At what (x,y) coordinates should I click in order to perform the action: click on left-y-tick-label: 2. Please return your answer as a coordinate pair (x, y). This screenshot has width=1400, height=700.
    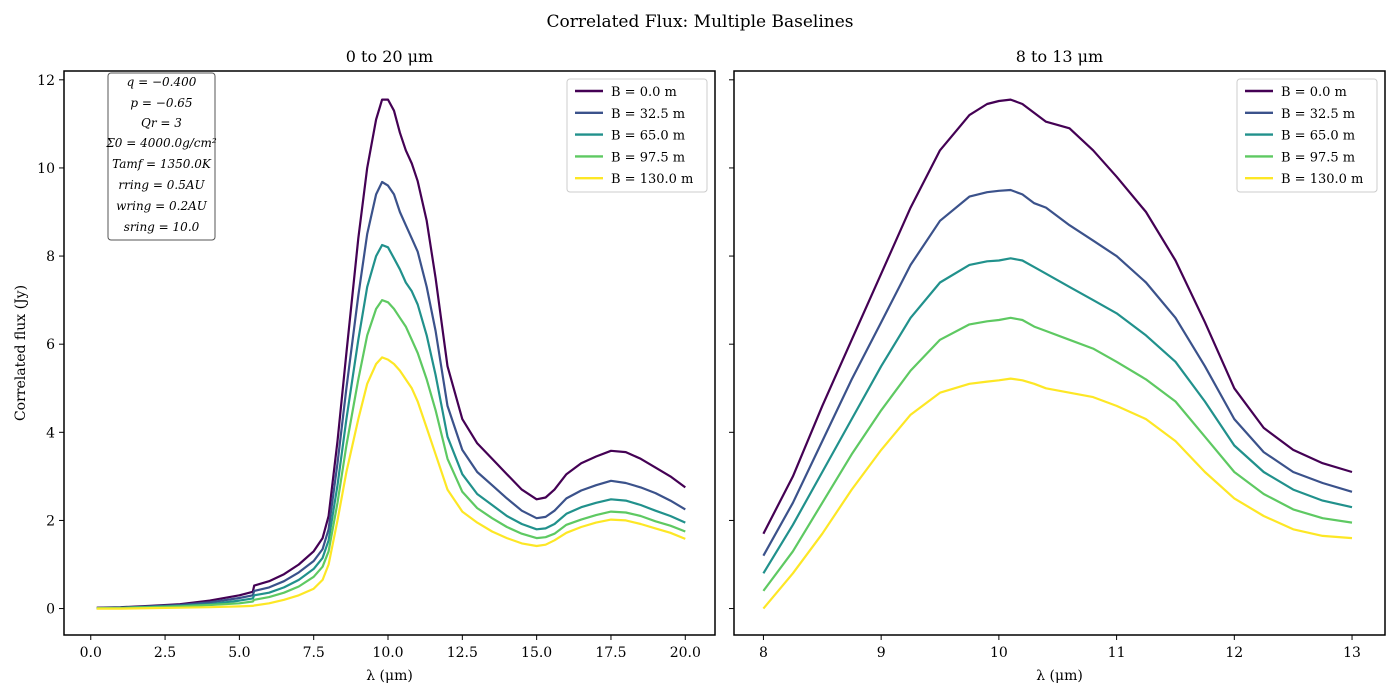
    Looking at the image, I should click on (50, 521).